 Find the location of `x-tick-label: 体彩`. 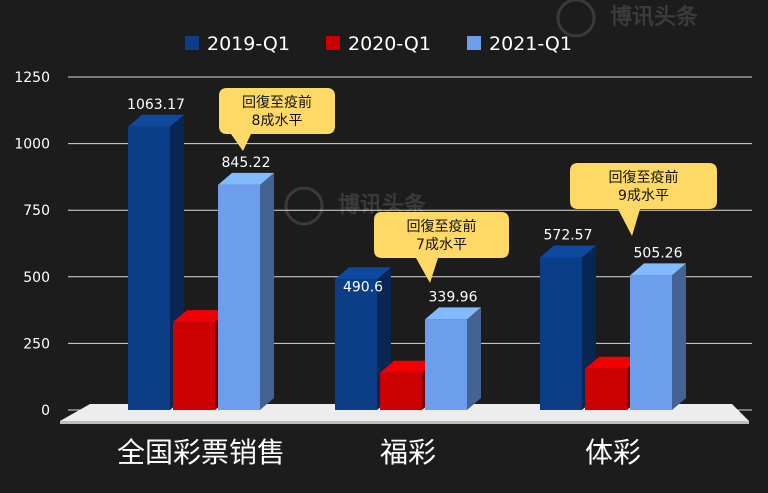

x-tick-label: 体彩 is located at coordinates (613, 452).